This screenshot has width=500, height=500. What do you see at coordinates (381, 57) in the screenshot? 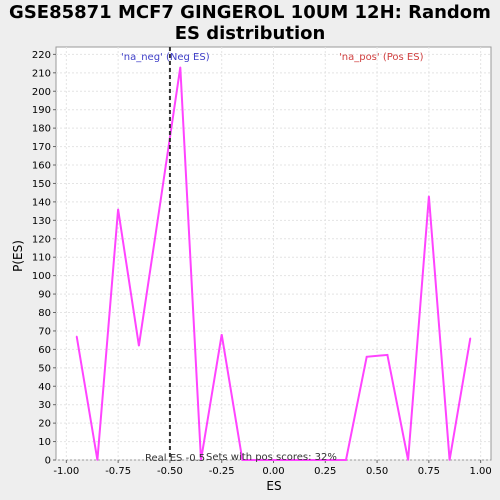
I see `legend-pos: 'na_pos' (Pos ES)` at bounding box center [381, 57].